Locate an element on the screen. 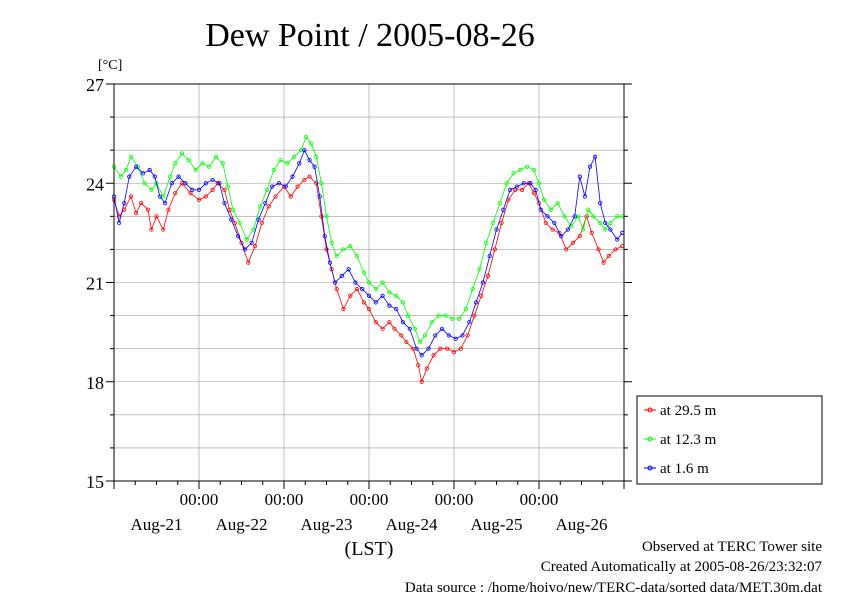 Image resolution: width=842 pixels, height=595 pixels. legend-marker is located at coordinates (650, 410).